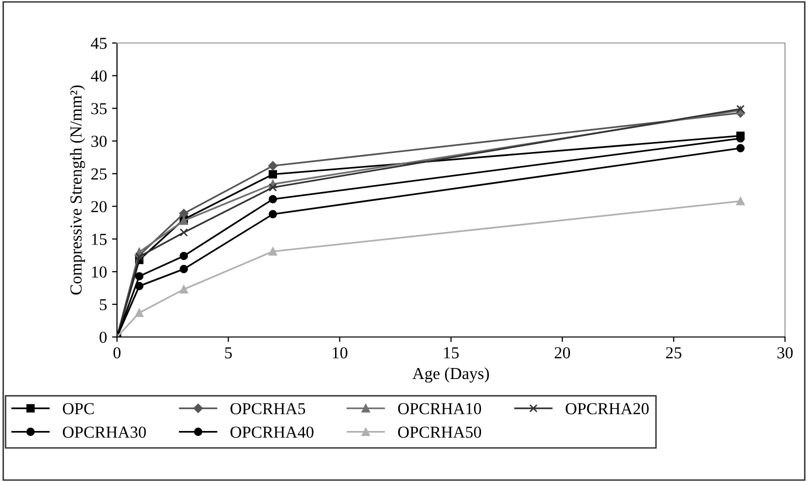  Describe the element at coordinates (99, 239) in the screenshot. I see `y-tick-label: 15` at that location.